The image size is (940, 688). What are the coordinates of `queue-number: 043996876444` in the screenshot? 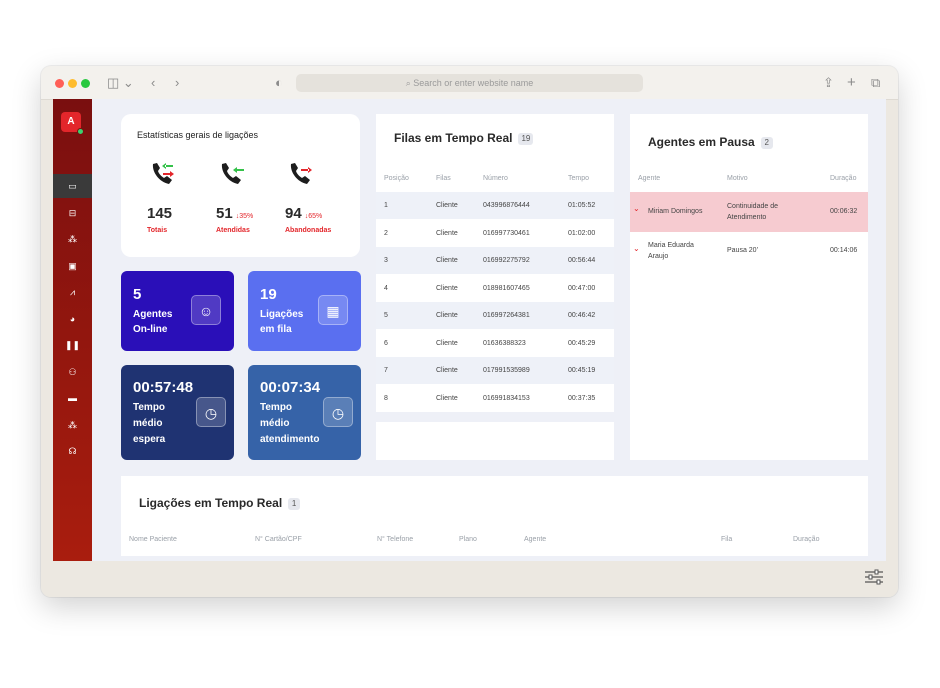 It's located at (506, 205).